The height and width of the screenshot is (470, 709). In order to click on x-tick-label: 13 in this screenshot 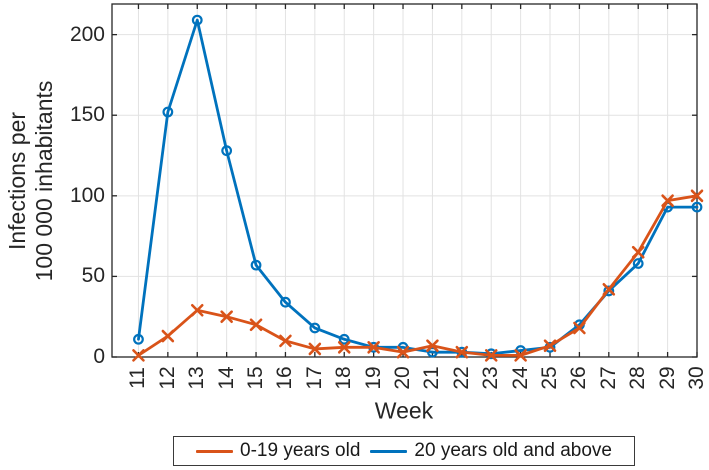, I will do `click(197, 378)`.